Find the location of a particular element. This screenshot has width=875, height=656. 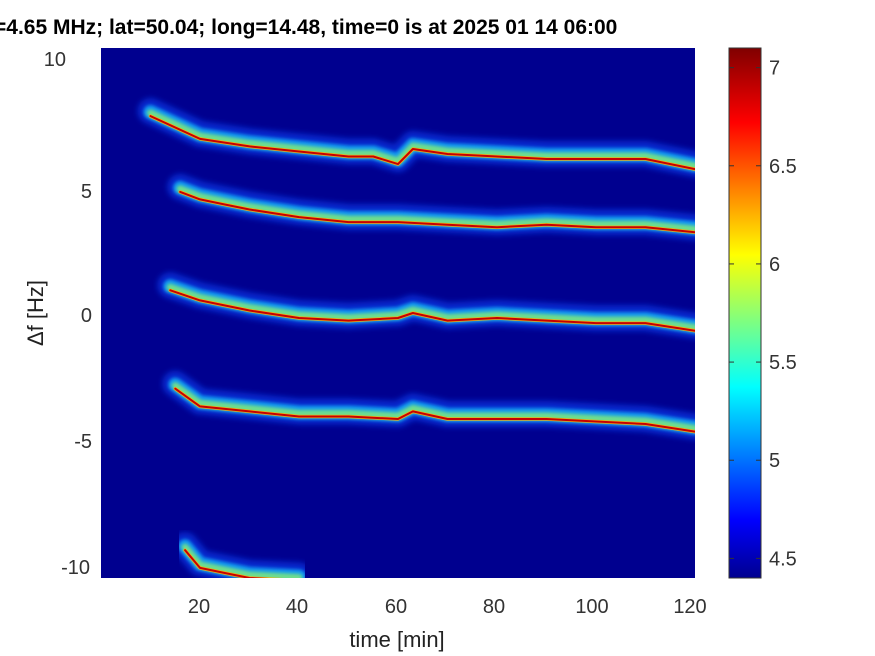

x-tick-label: 120 is located at coordinates (689, 607).